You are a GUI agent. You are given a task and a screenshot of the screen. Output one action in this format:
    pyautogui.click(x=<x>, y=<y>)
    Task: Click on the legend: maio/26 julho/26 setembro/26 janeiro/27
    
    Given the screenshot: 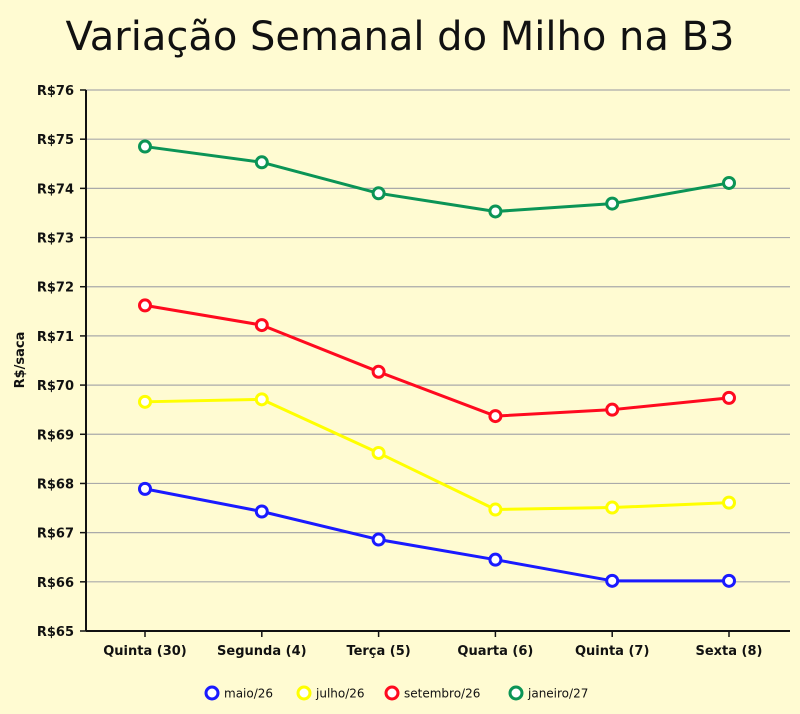 What is the action you would take?
    pyautogui.click(x=396, y=693)
    